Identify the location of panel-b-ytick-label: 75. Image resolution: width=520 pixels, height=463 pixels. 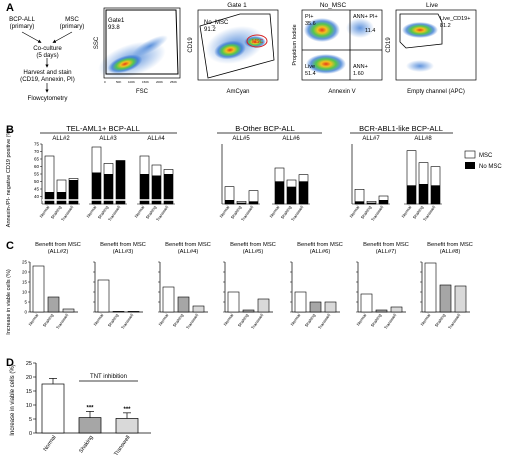
(37, 144).